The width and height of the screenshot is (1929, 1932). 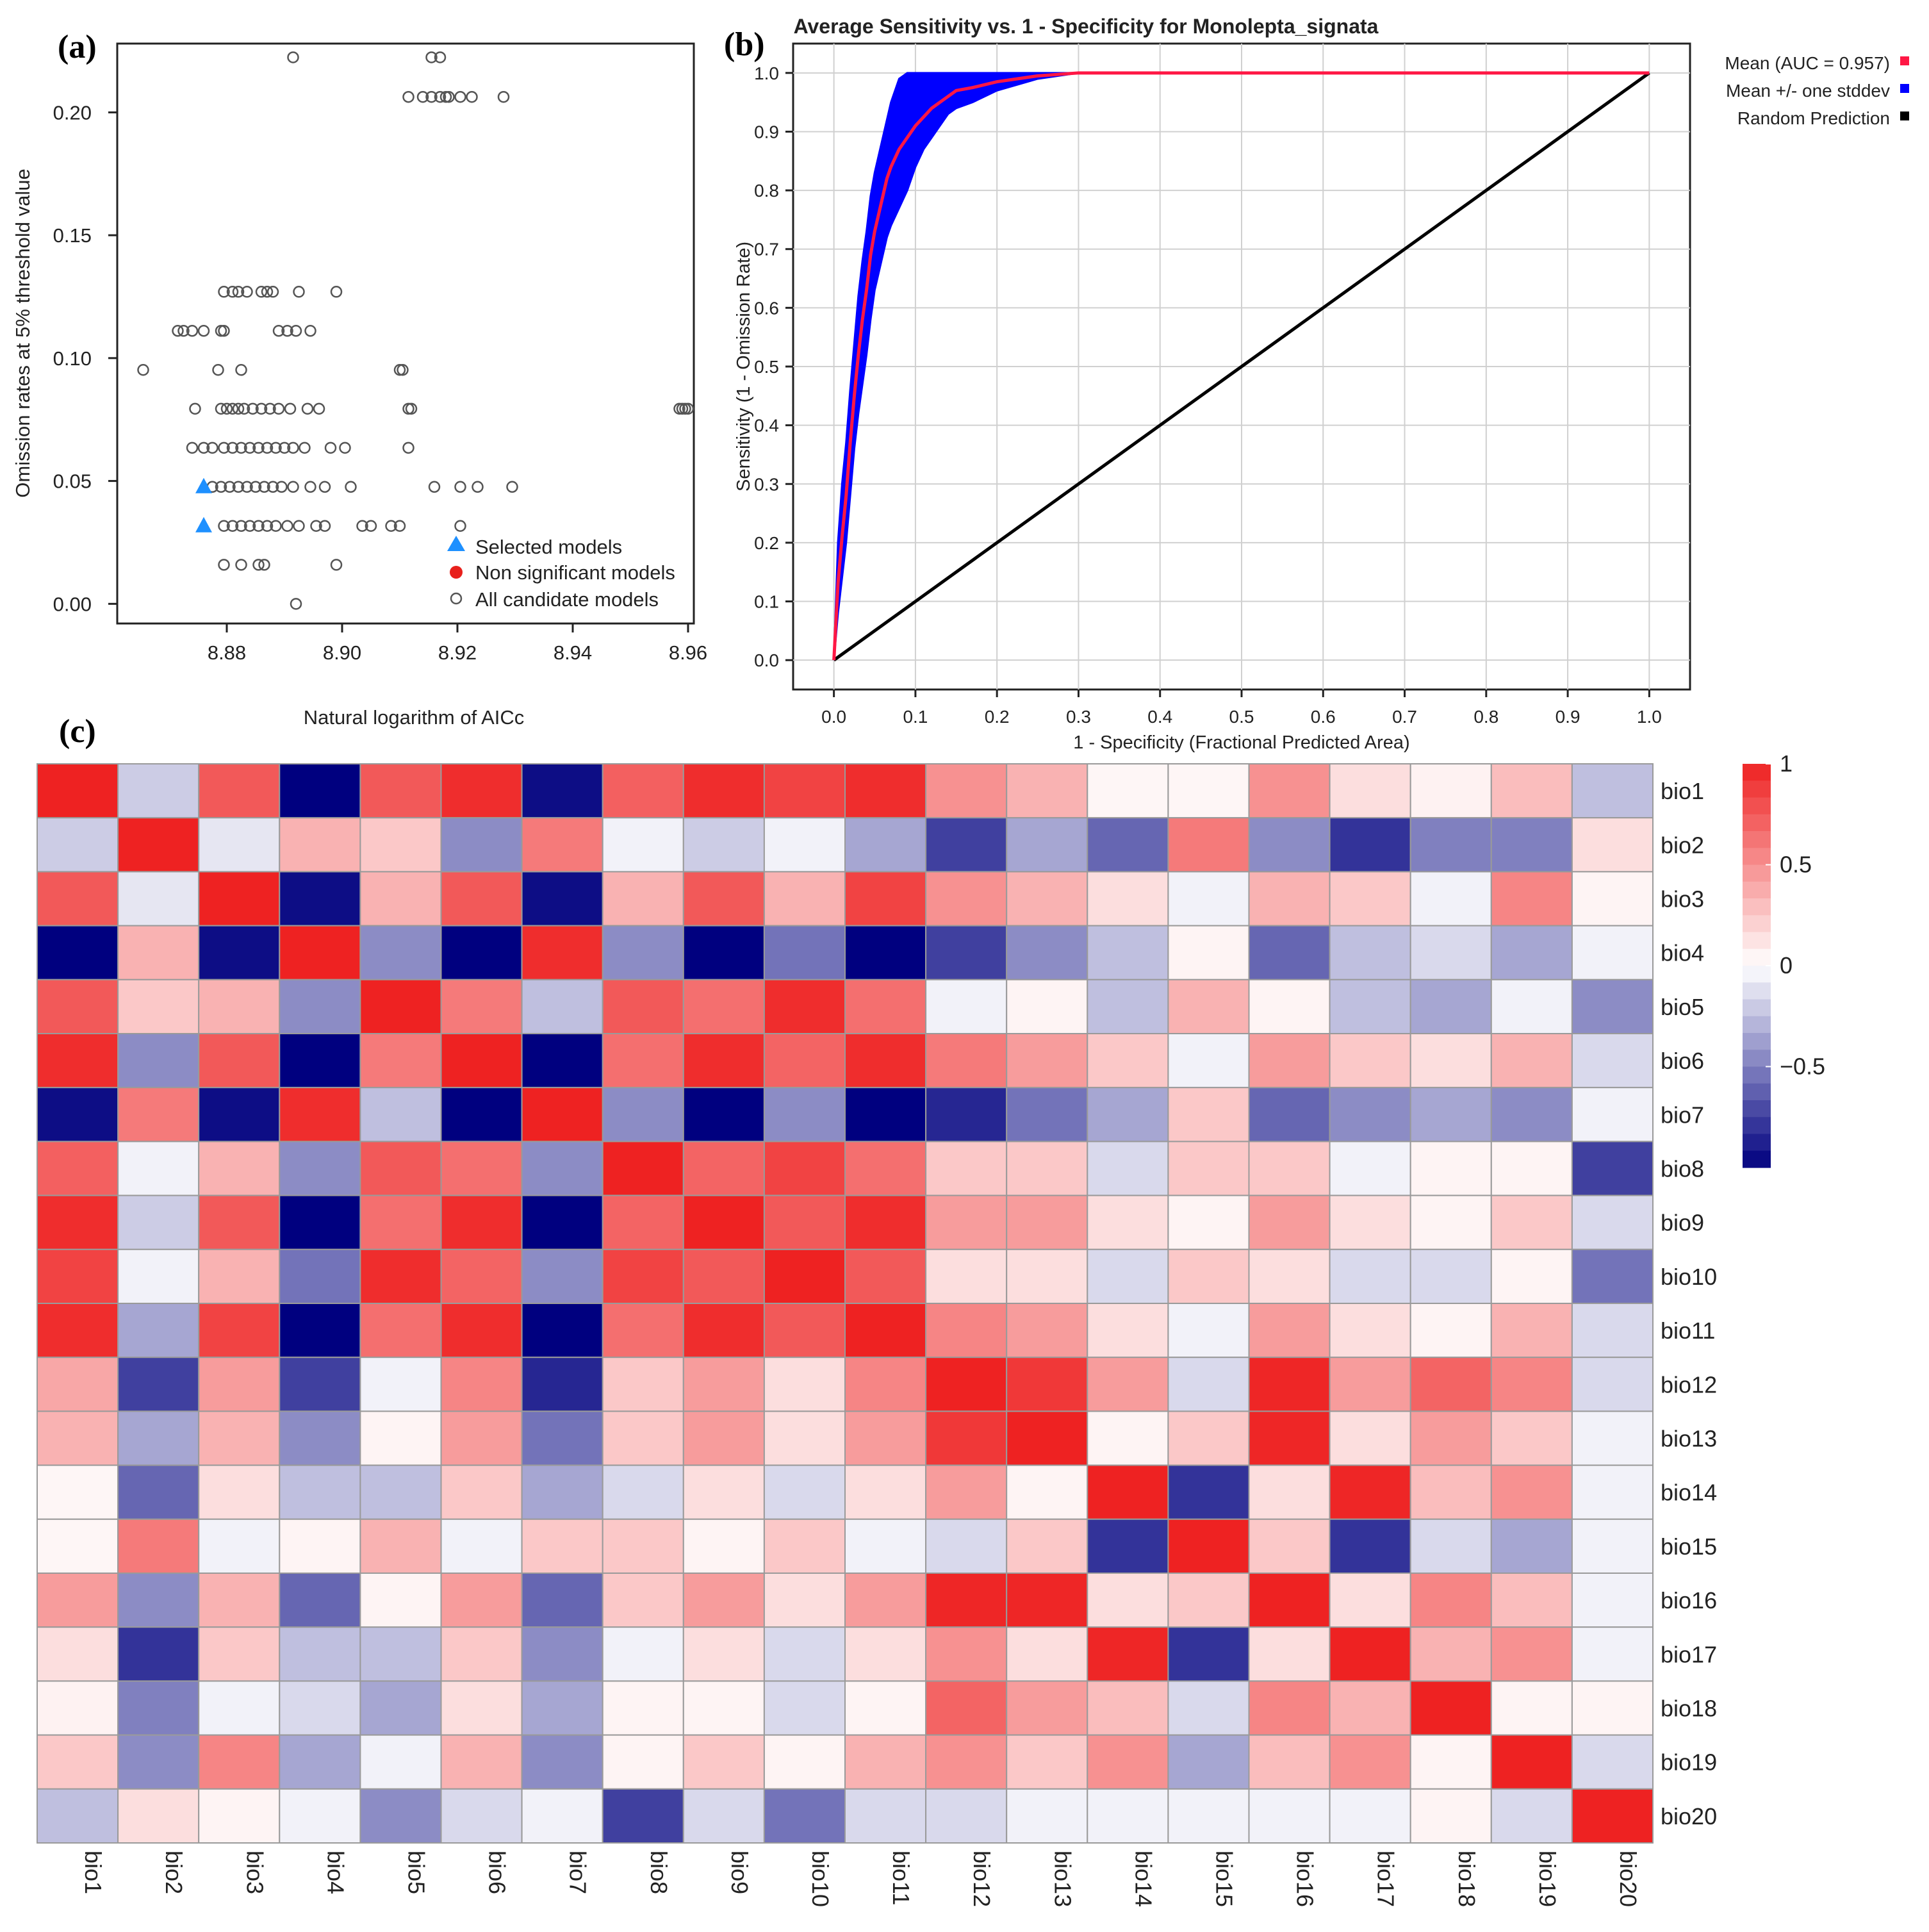 I want to click on legend-stddev-swatch, so click(x=1904, y=88).